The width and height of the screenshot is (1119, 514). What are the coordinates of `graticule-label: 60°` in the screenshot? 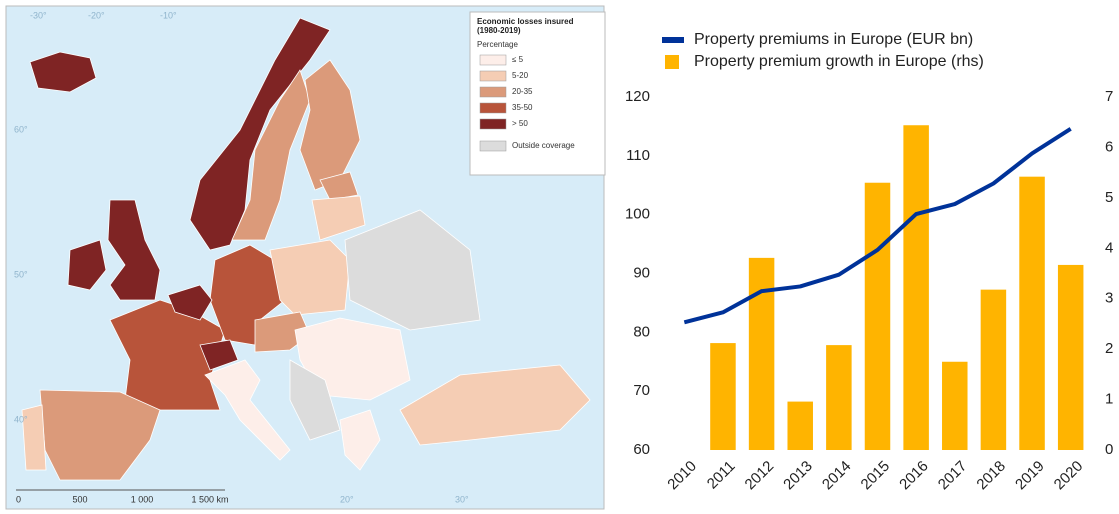 It's located at (21, 129).